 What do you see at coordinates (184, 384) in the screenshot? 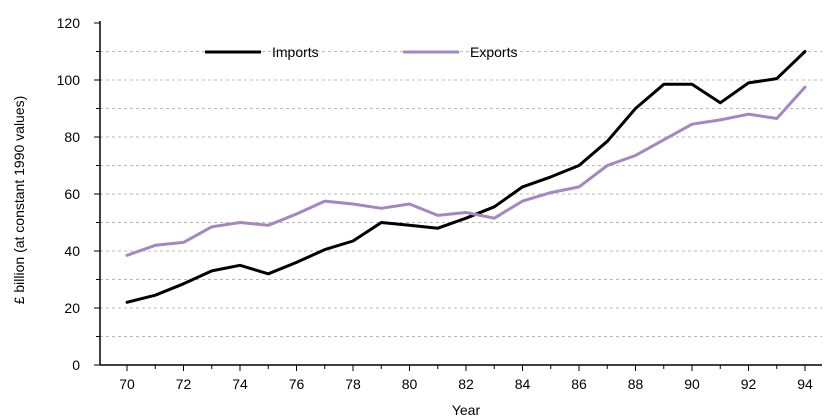
I see `x-tick-label: 72` at bounding box center [184, 384].